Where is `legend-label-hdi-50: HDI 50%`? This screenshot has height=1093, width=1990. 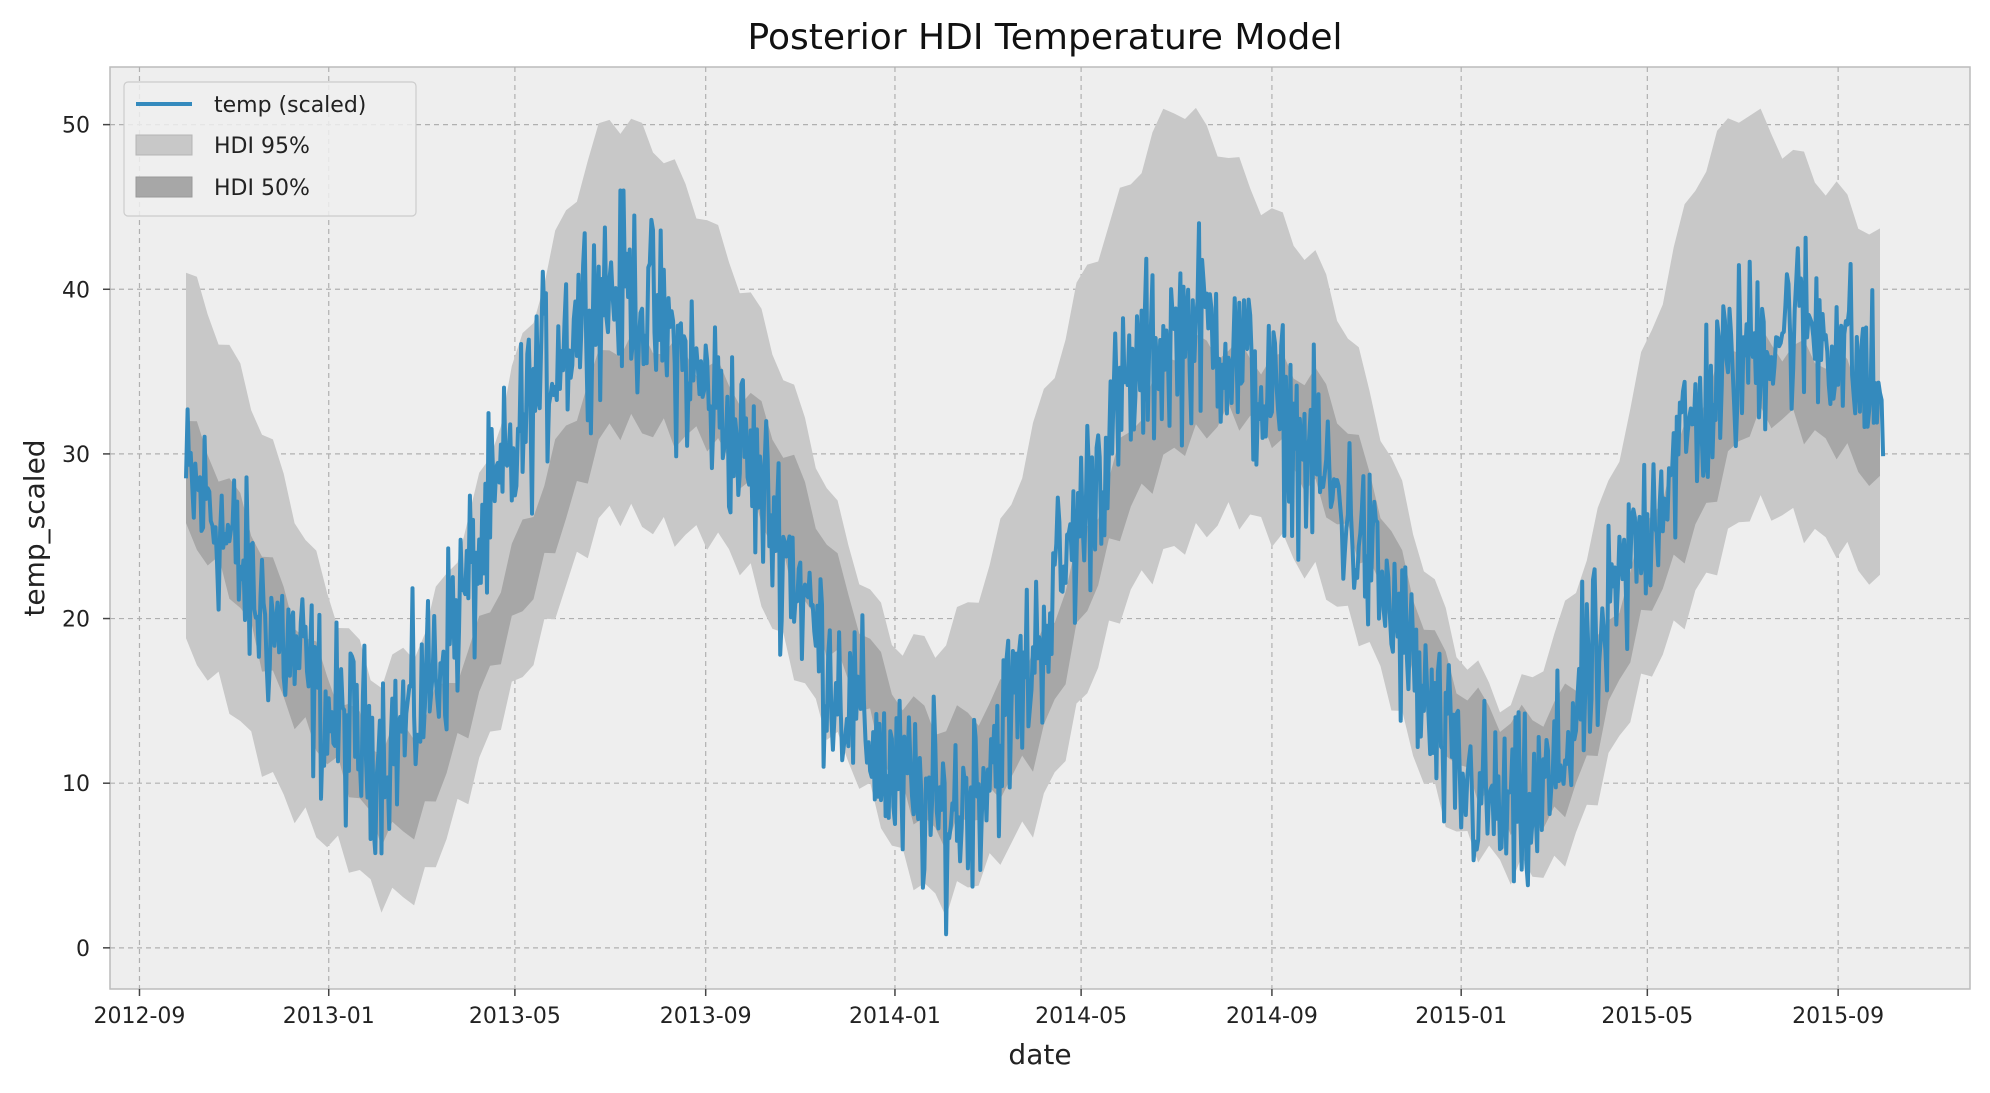
legend-label-hdi-50: HDI 50% is located at coordinates (262, 188).